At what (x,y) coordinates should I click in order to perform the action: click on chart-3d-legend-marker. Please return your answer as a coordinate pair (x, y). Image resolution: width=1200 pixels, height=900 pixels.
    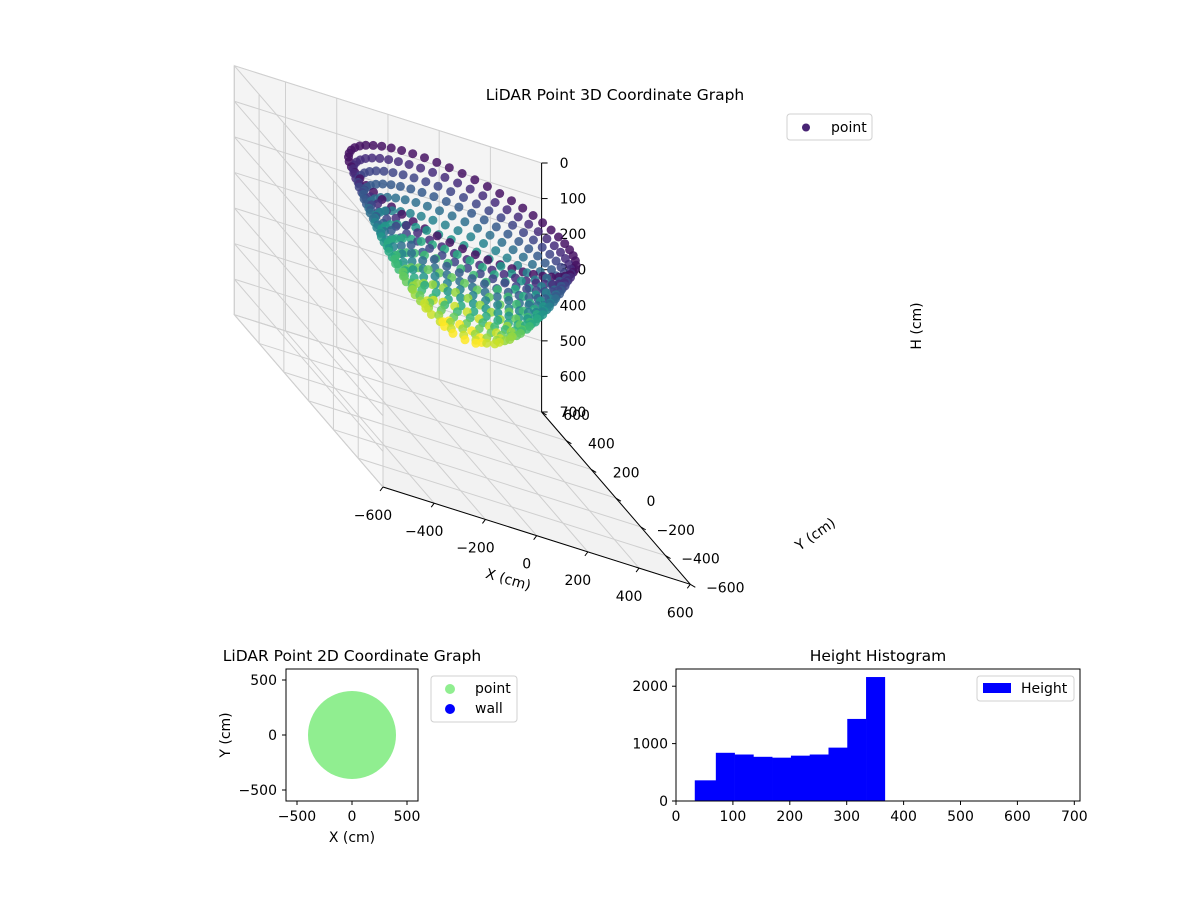
    Looking at the image, I should click on (806, 127).